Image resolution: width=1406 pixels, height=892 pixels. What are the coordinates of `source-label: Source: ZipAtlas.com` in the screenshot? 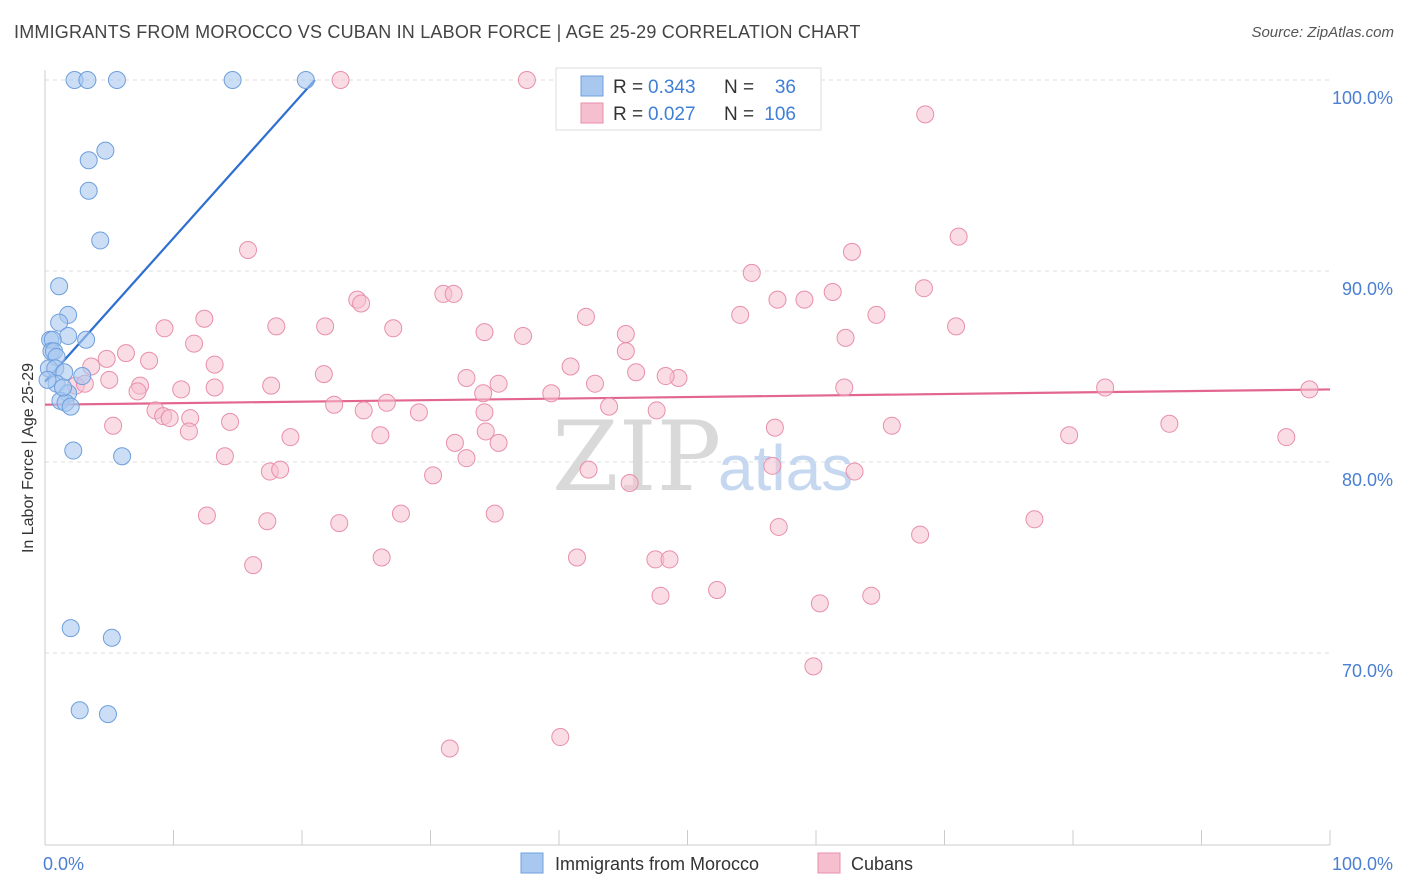 It's located at (1322, 32).